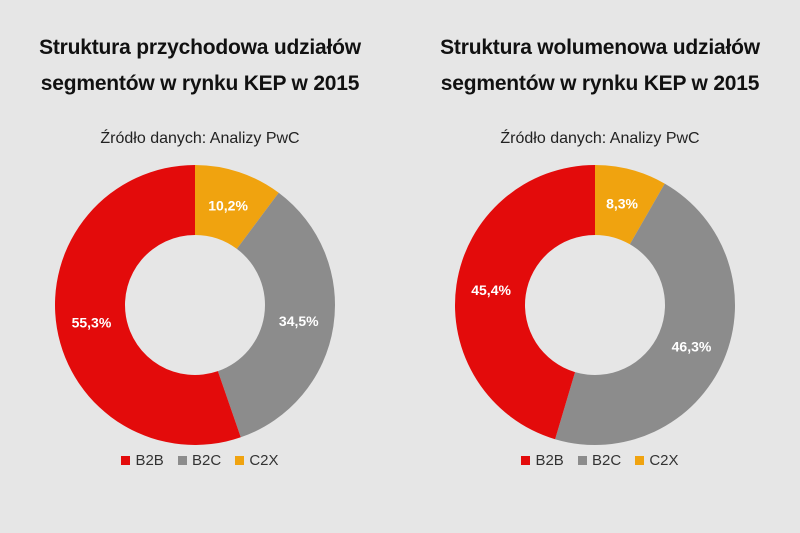 The height and width of the screenshot is (533, 800). Describe the element at coordinates (692, 346) in the screenshot. I see `data-label-b2c: 46,3%` at that location.